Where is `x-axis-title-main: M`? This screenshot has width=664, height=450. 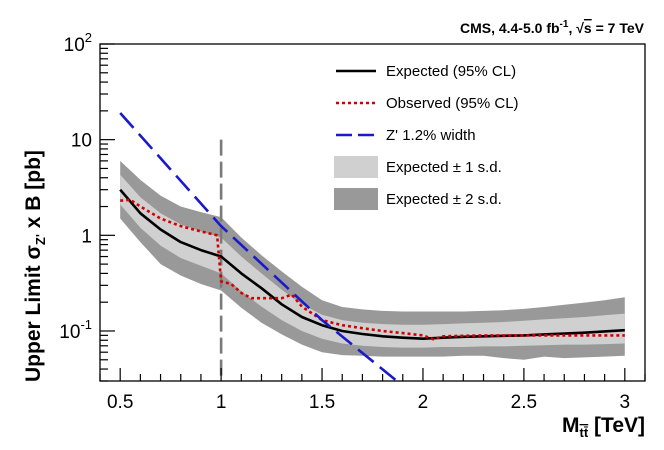 x-axis-title-main: M is located at coordinates (571, 425).